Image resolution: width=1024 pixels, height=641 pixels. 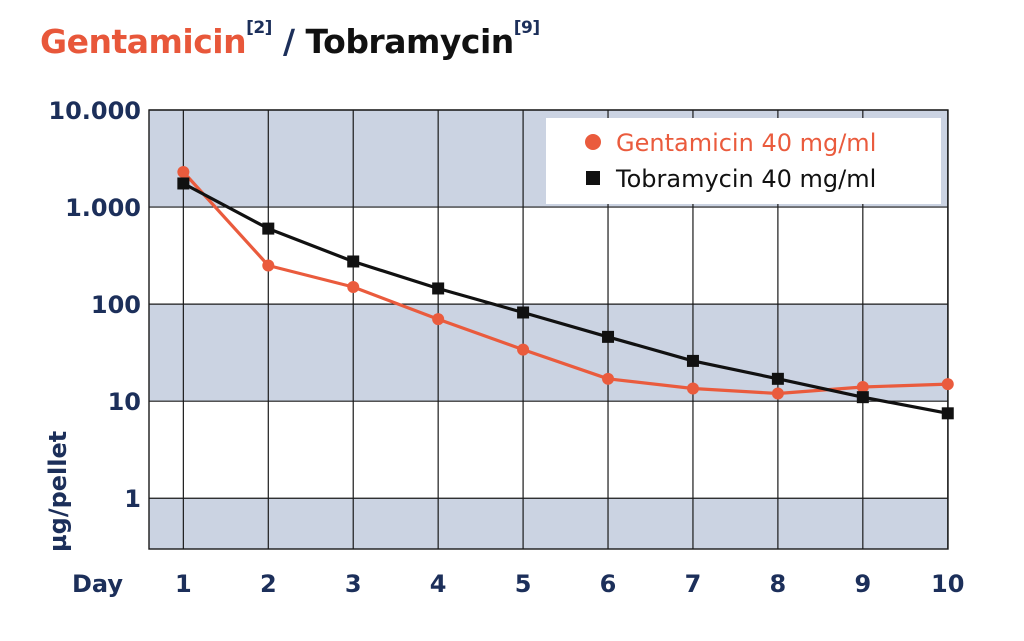 I want to click on x-tick-label: 7, so click(x=693, y=584).